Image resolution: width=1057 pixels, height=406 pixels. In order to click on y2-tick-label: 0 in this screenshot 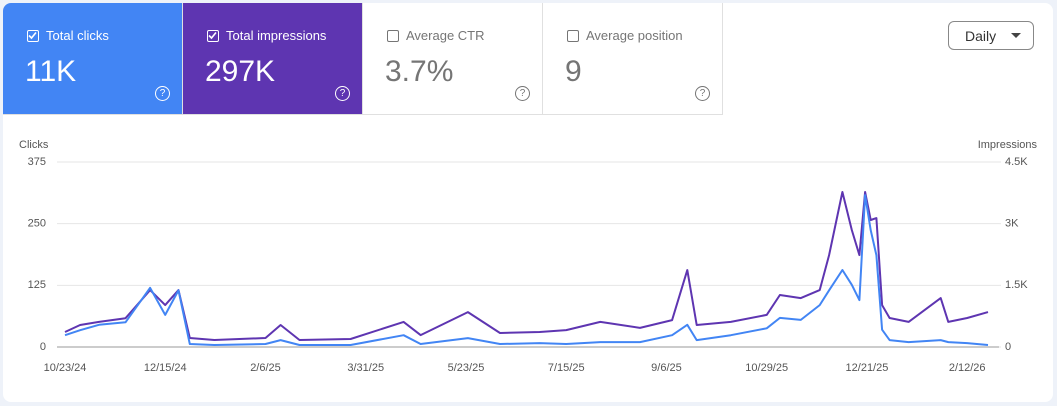, I will do `click(1008, 347)`.